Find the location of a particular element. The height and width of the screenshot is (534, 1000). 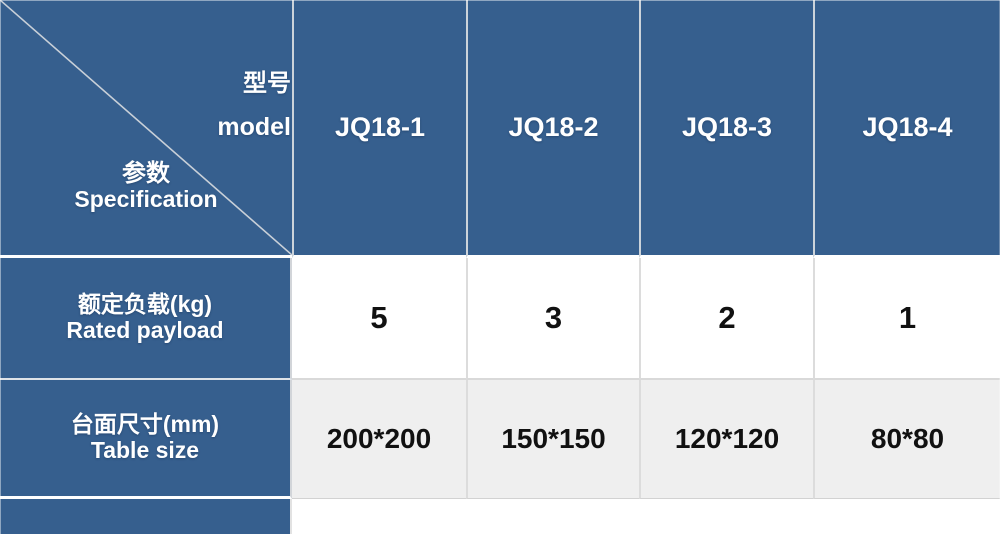

row-label-rated-payload-zh: 额定负载(kg) is located at coordinates (145, 304).